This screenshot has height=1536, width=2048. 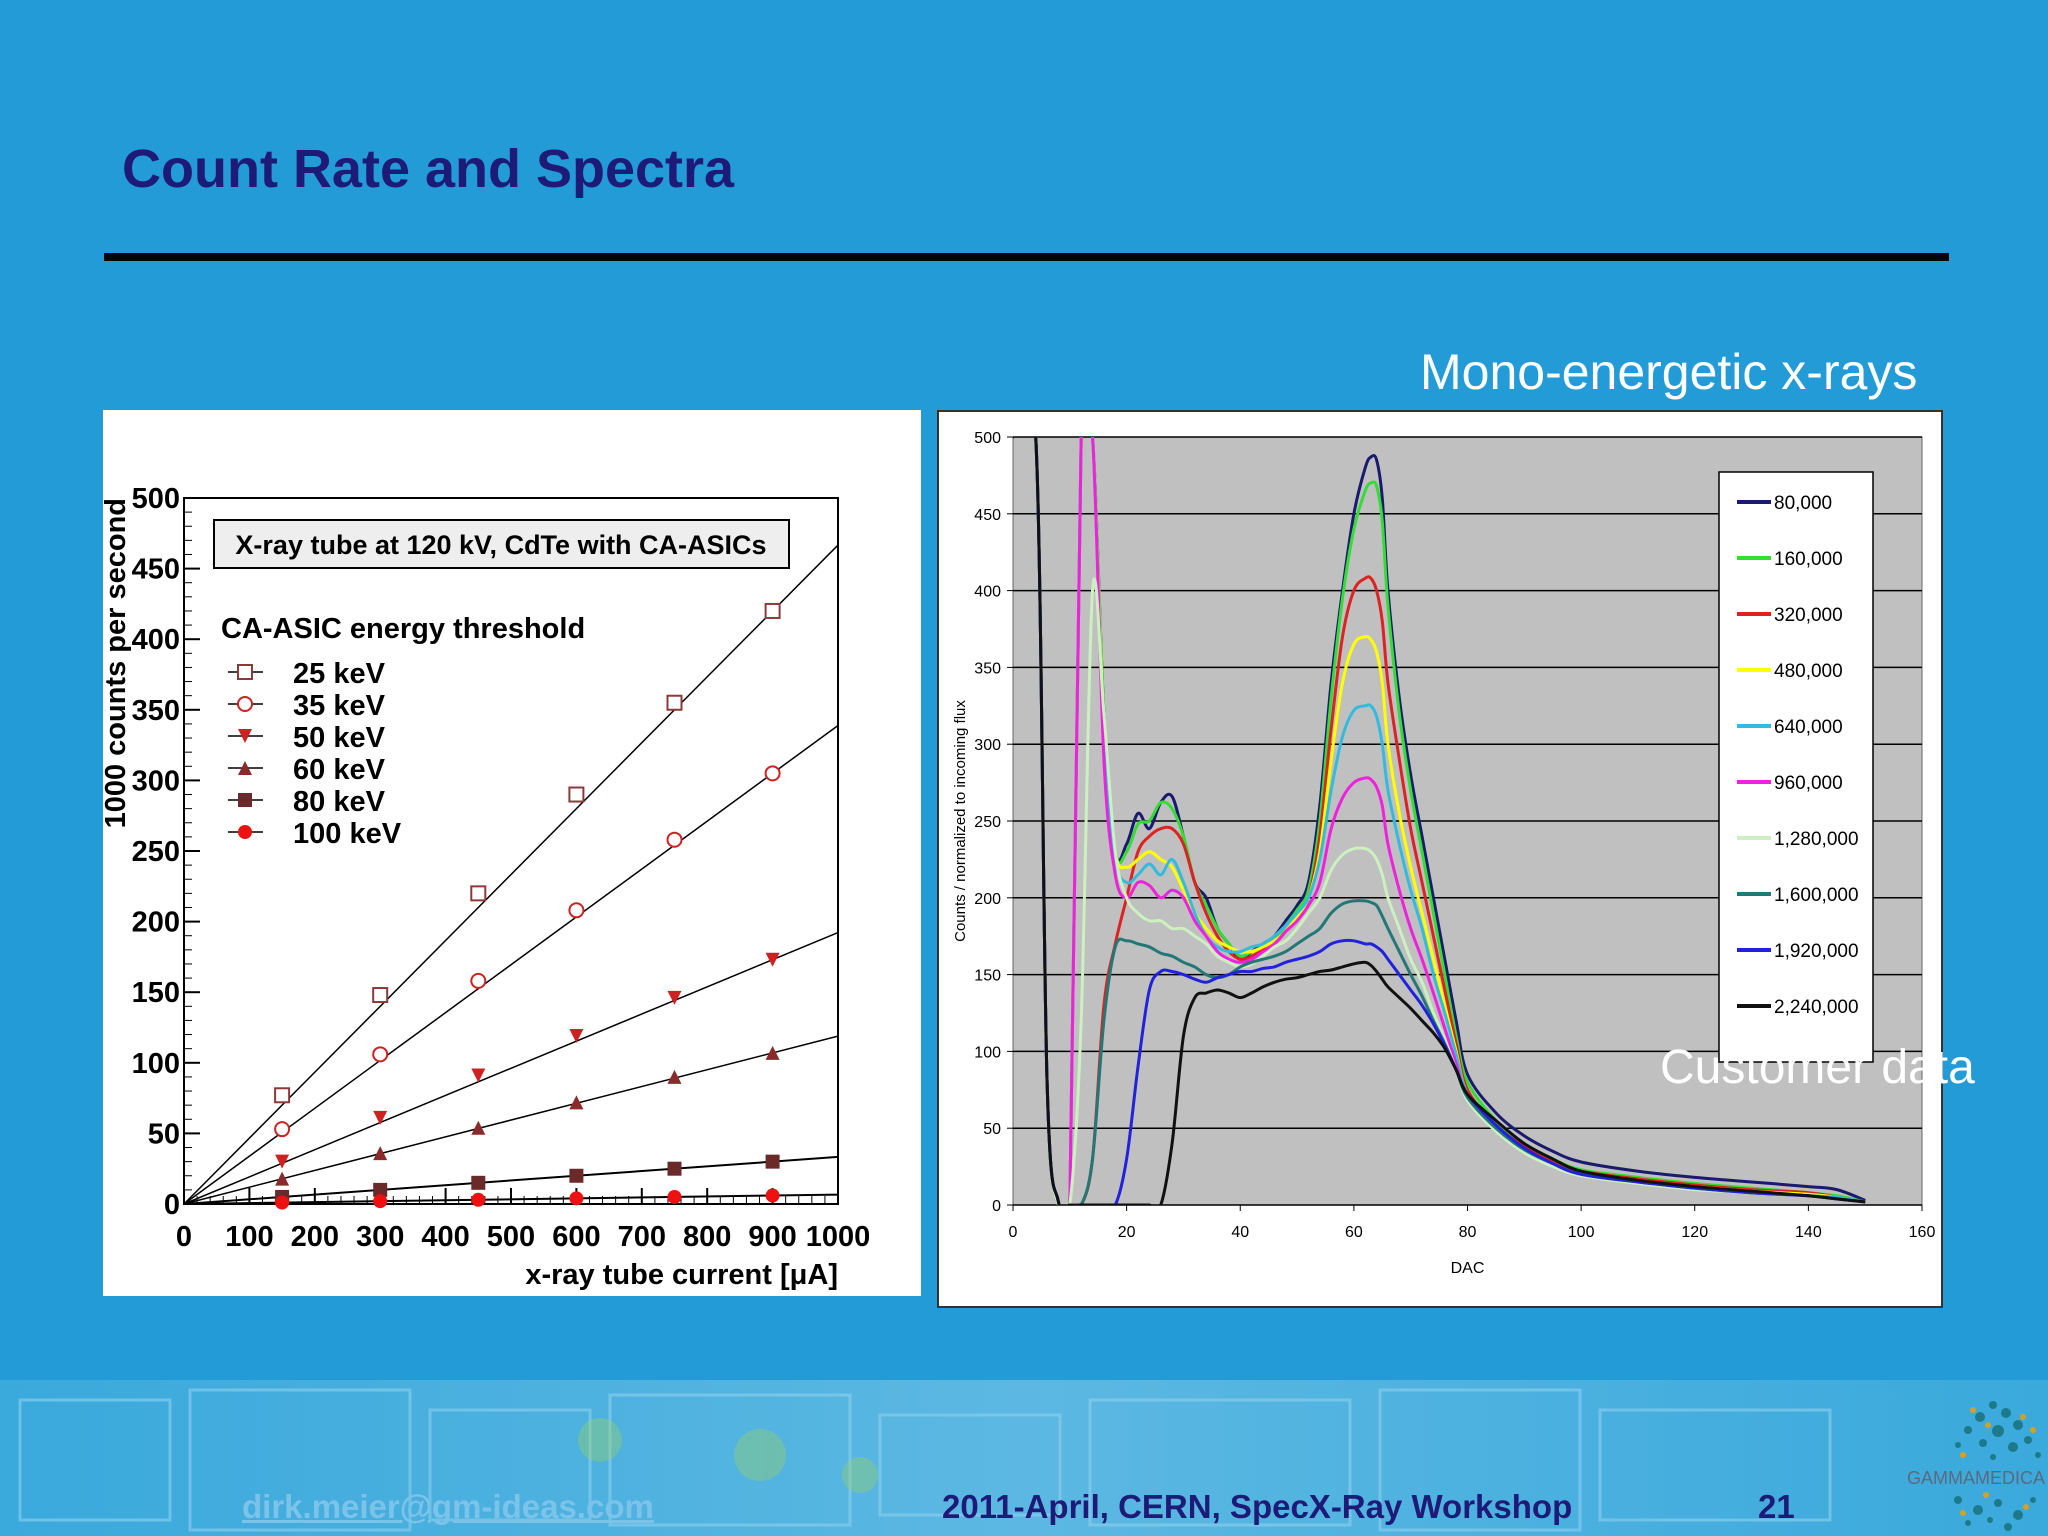 I want to click on x-tick-label: 800, so click(x=707, y=1237).